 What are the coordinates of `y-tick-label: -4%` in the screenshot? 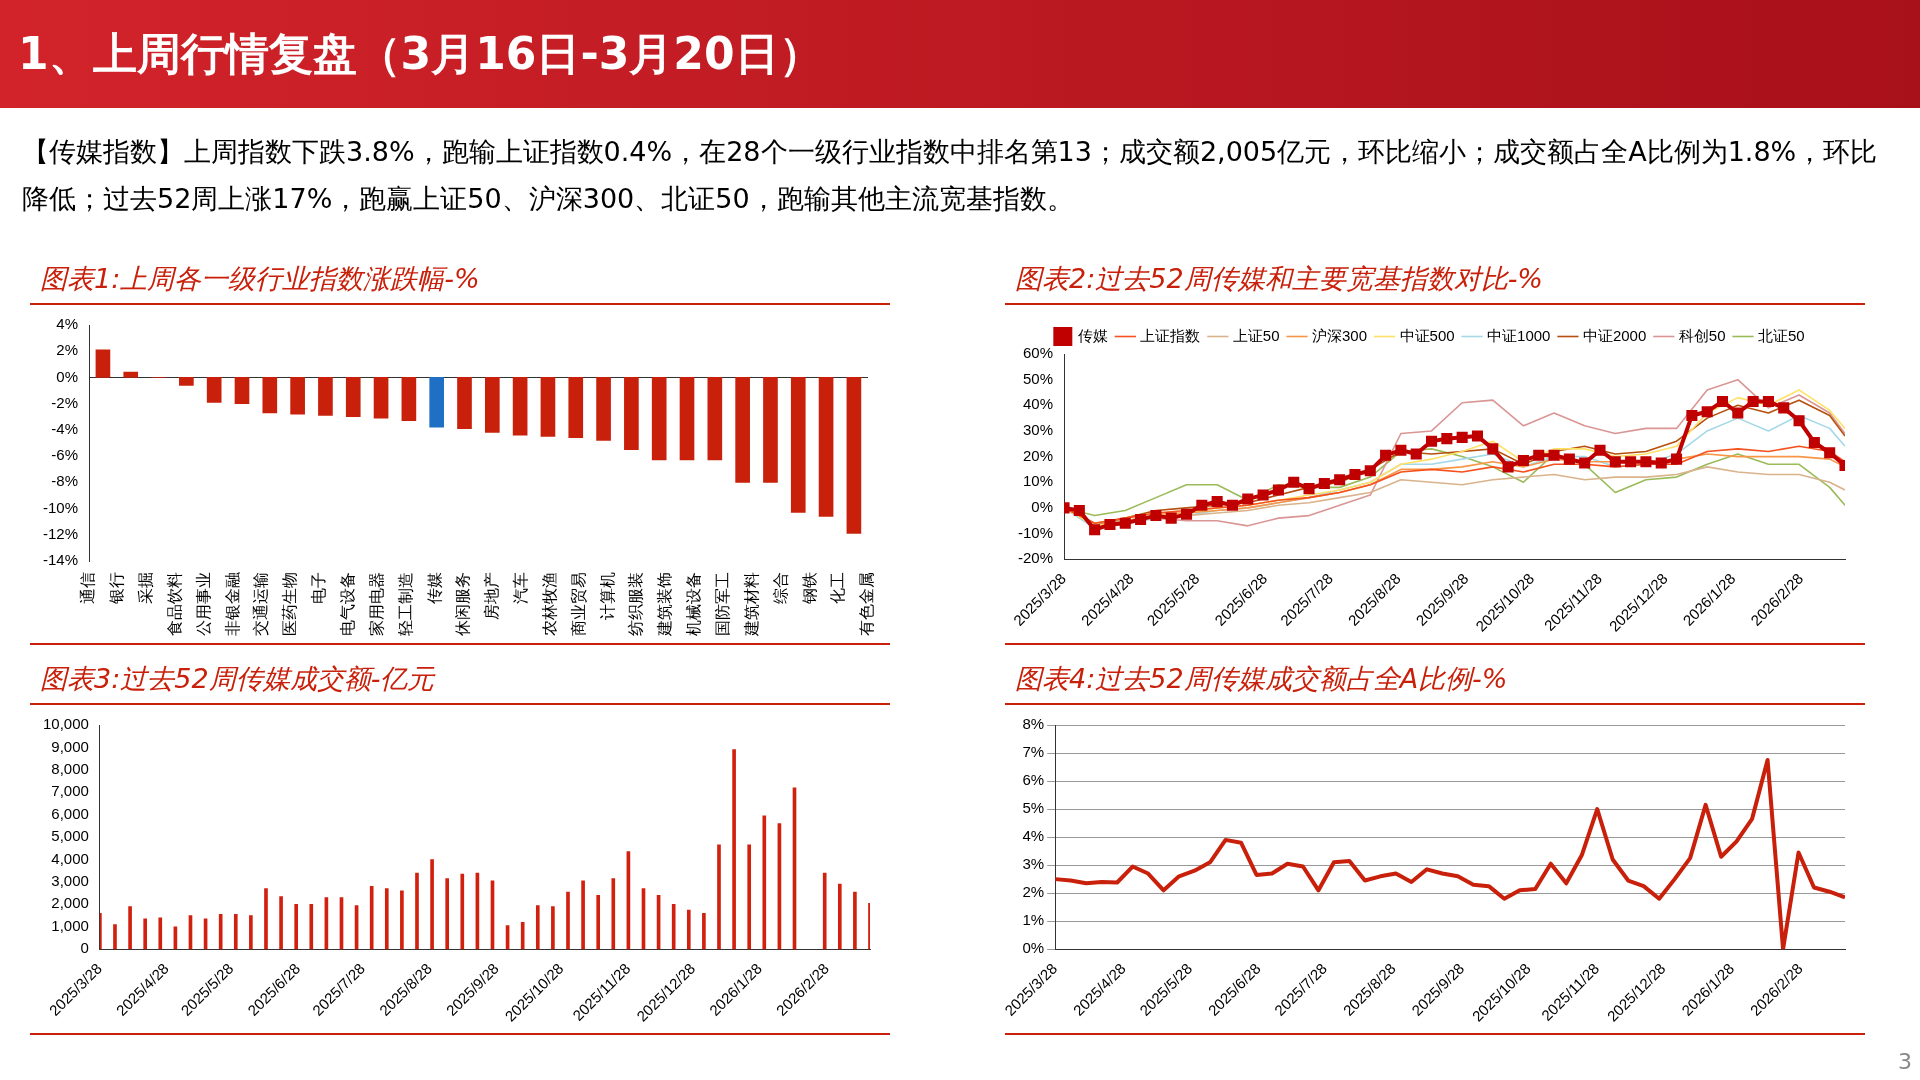 It's located at (65, 429).